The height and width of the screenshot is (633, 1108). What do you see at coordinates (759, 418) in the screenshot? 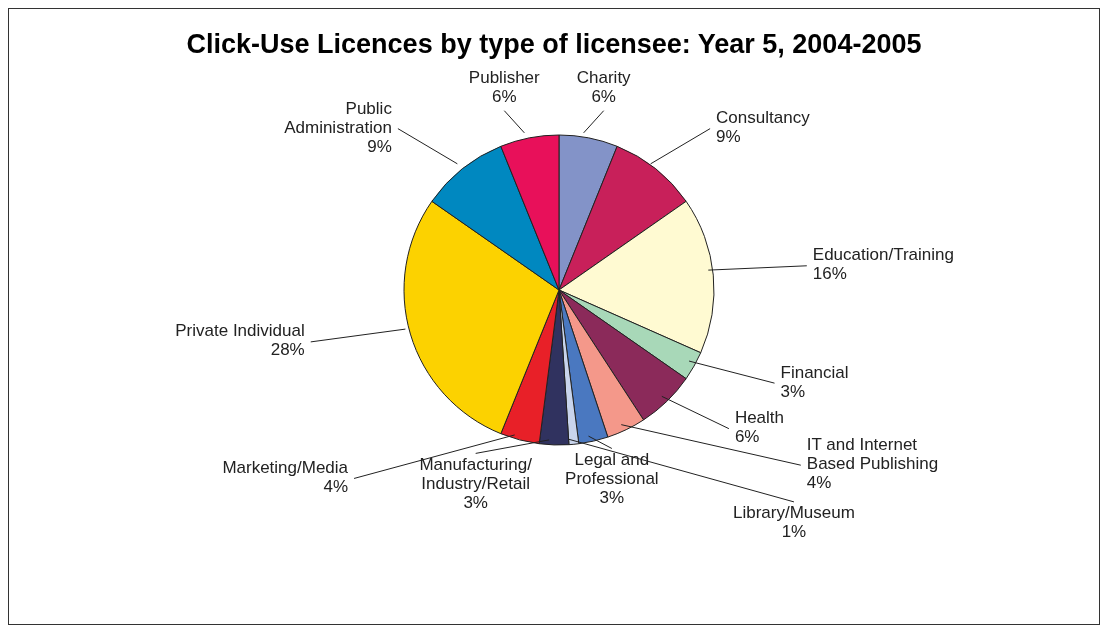
I see `slice-label: Health` at bounding box center [759, 418].